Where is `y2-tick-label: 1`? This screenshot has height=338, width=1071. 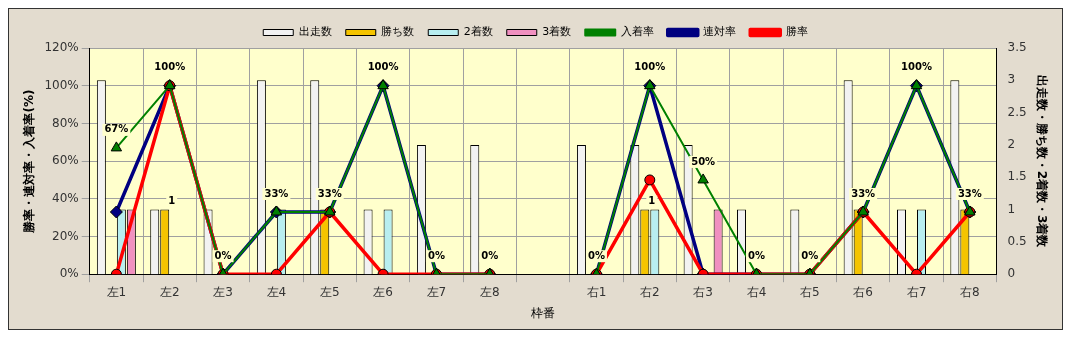 y2-tick-label: 1 is located at coordinates (1011, 208).